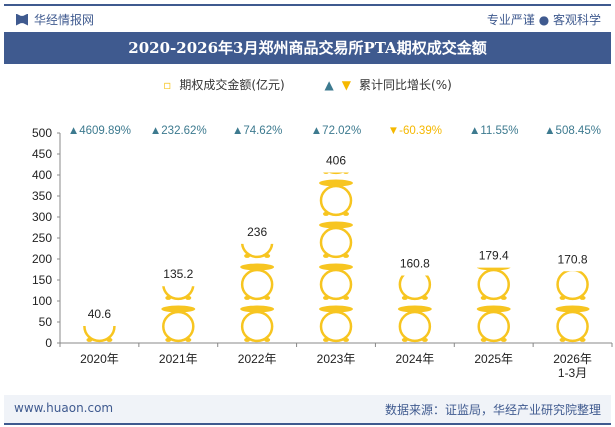 The height and width of the screenshot is (427, 615). I want to click on y-tick-label: 400, so click(42, 175).